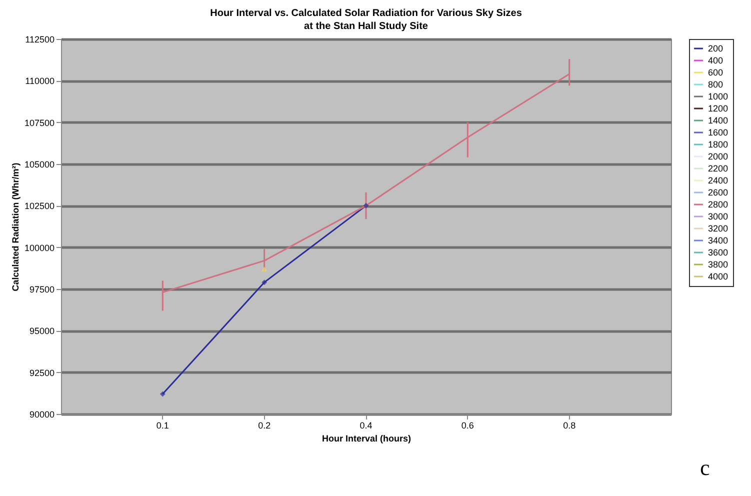 This screenshot has width=751, height=496. I want to click on legend-label: 1000, so click(718, 97).